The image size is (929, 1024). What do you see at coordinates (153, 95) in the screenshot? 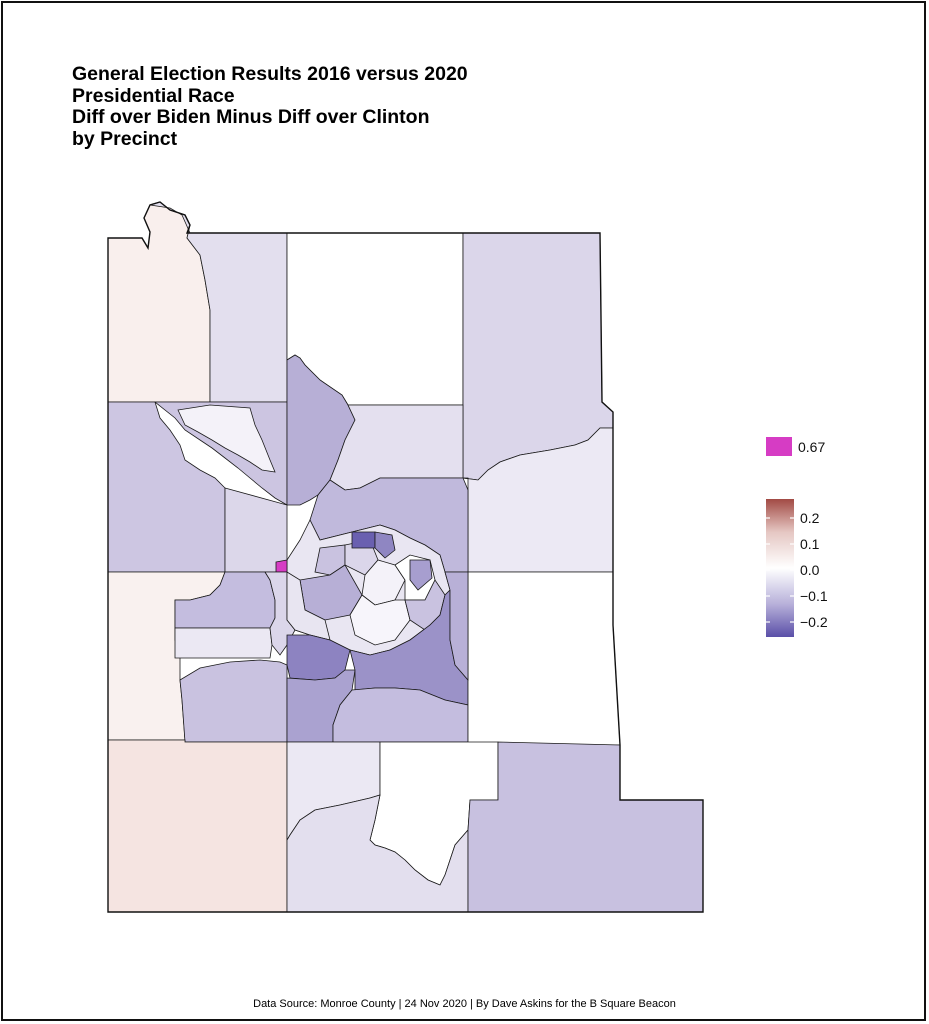
I see `title-line-2: Presidential Race` at bounding box center [153, 95].